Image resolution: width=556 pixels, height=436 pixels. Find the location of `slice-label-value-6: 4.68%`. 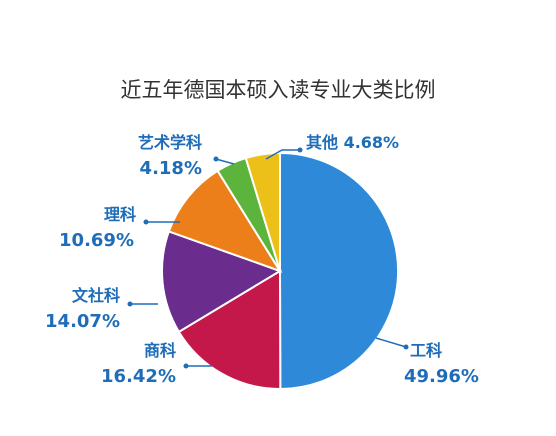

slice-label-value-6: 4.68% is located at coordinates (372, 142).